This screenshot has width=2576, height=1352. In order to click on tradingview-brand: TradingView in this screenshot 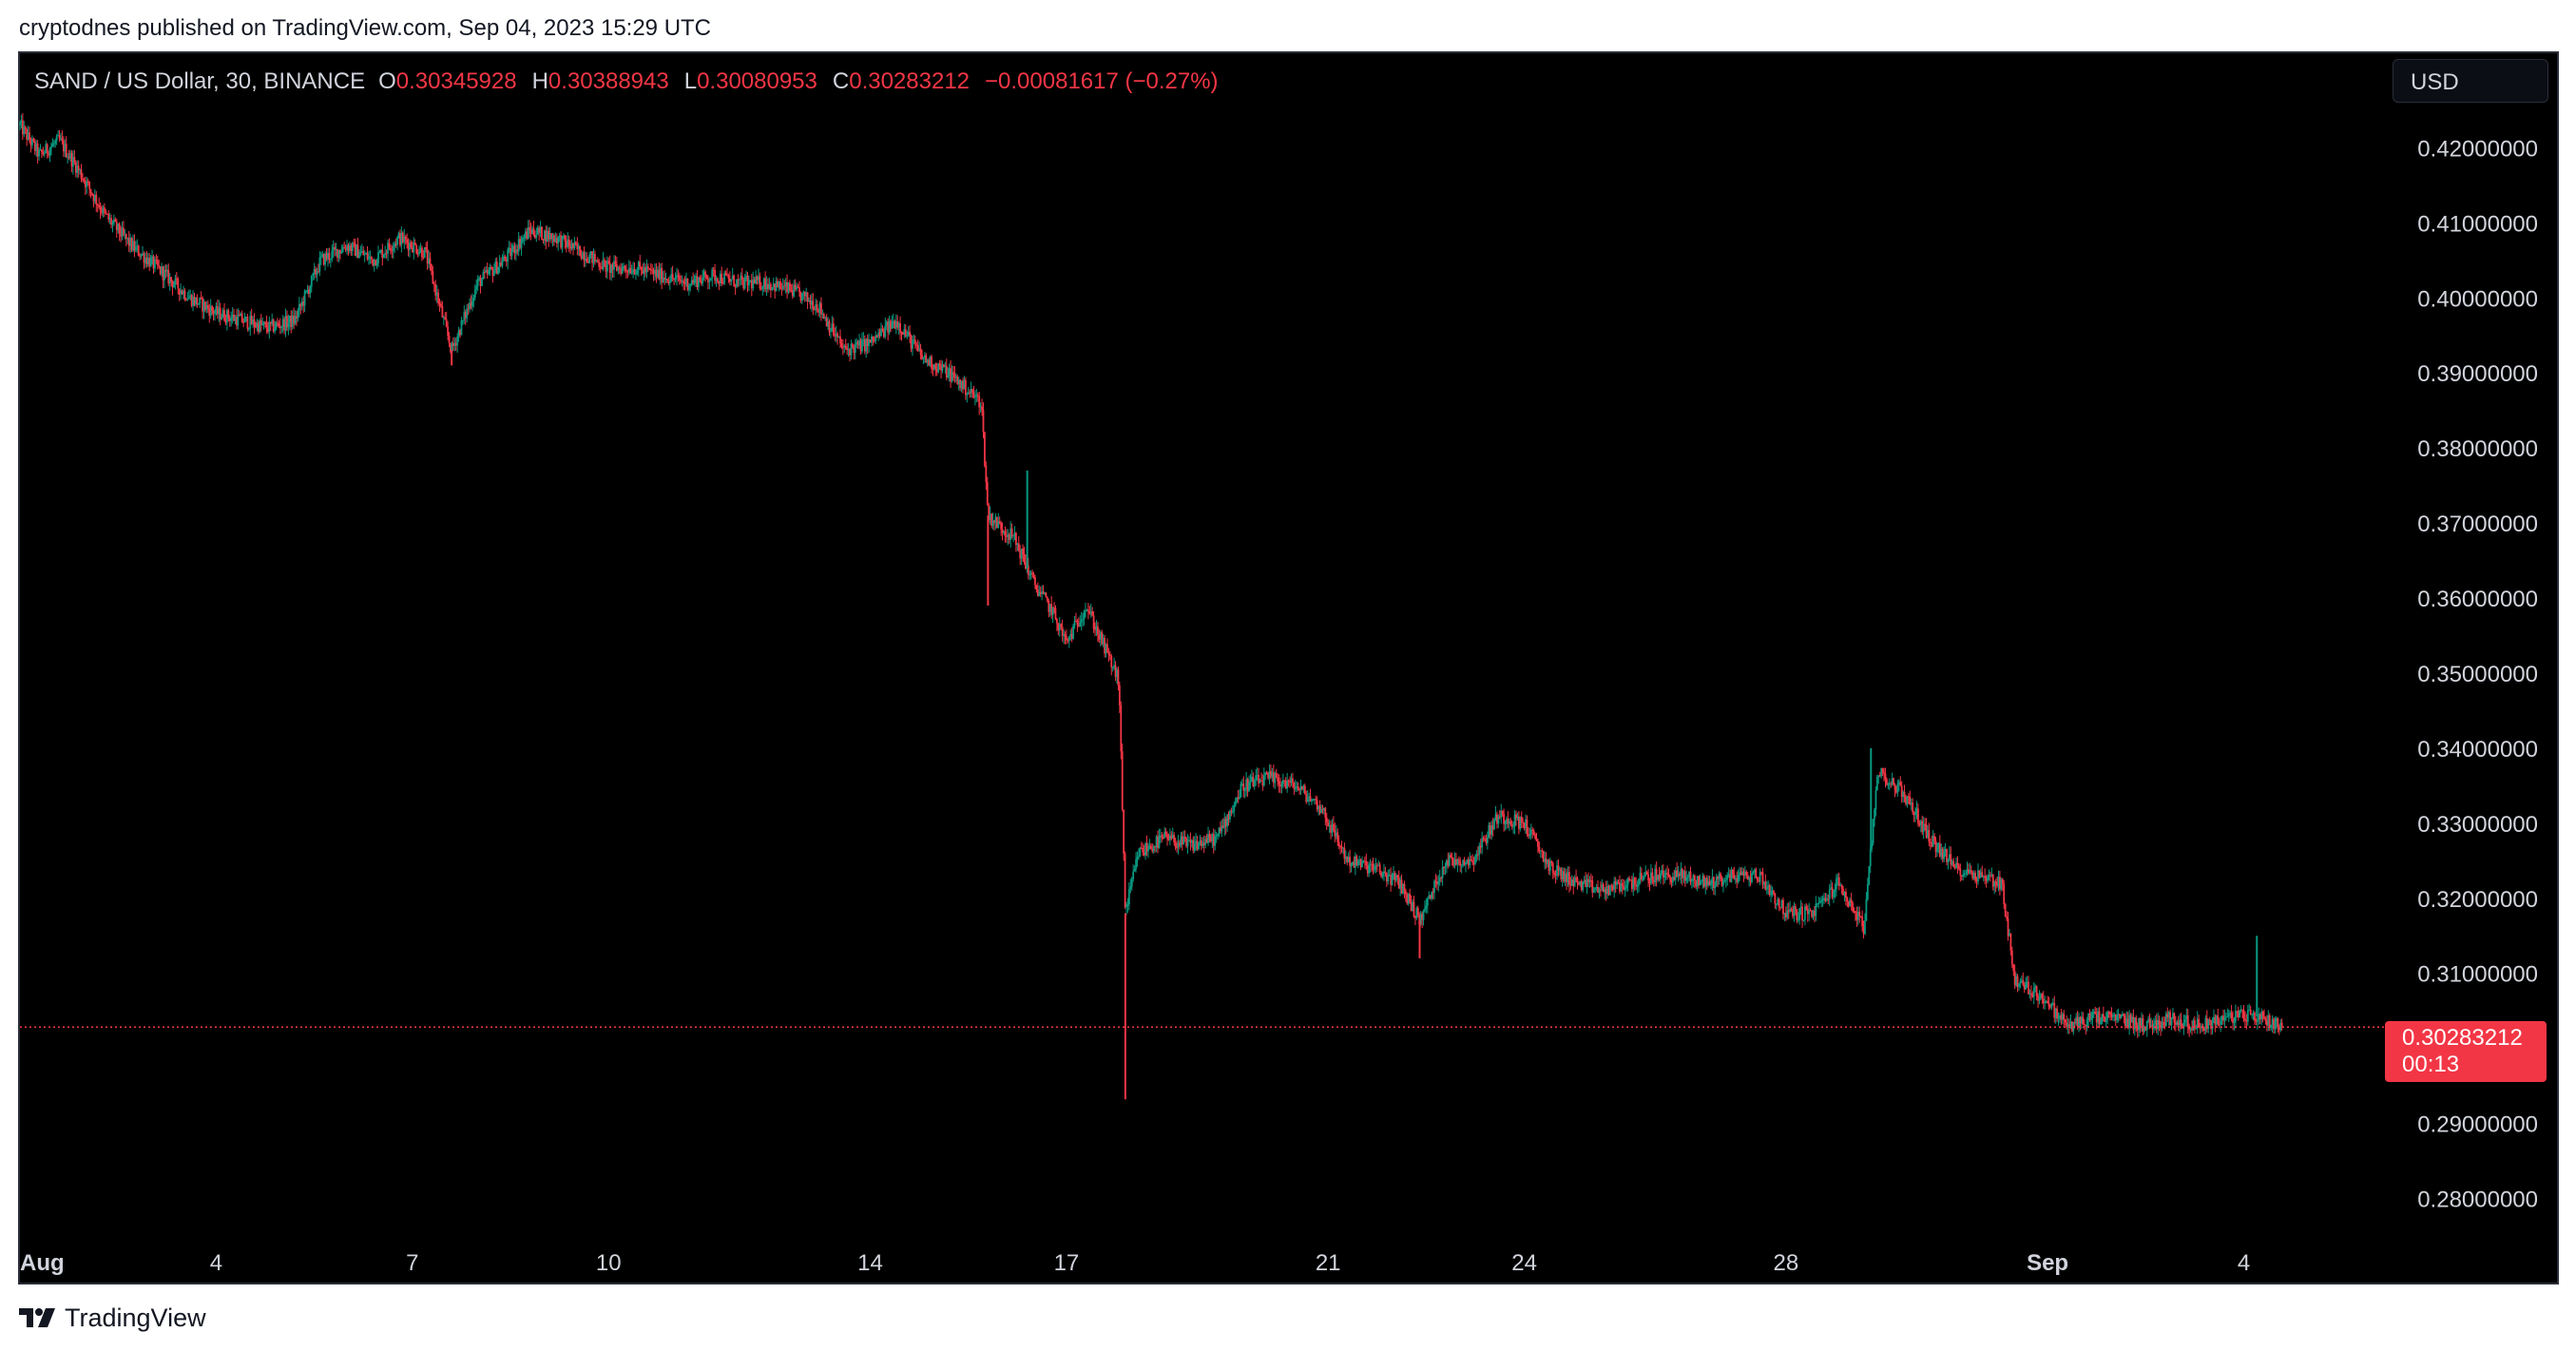, I will do `click(113, 1318)`.